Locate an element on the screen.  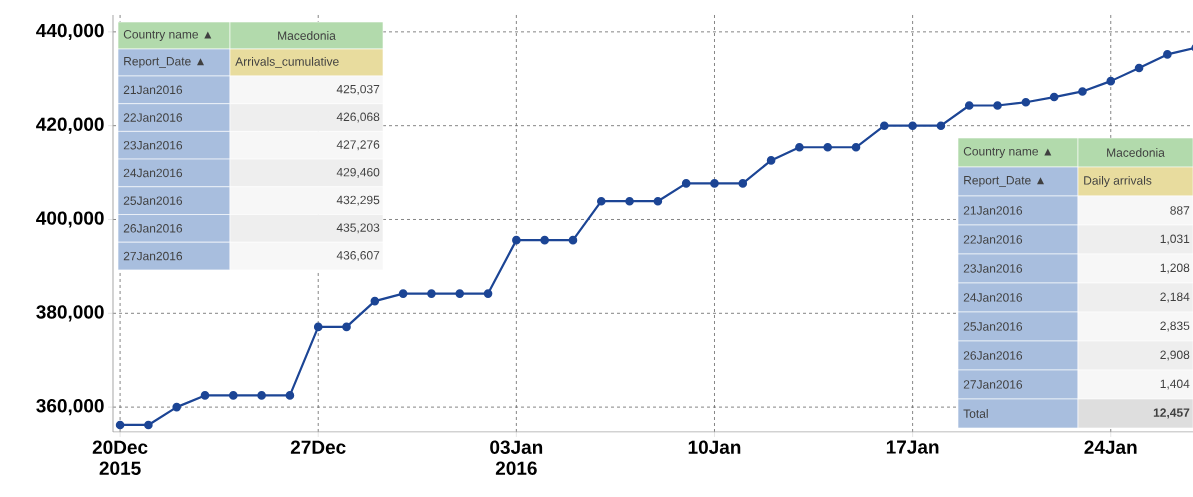
y-tick-label: 360,000 is located at coordinates (70, 407).